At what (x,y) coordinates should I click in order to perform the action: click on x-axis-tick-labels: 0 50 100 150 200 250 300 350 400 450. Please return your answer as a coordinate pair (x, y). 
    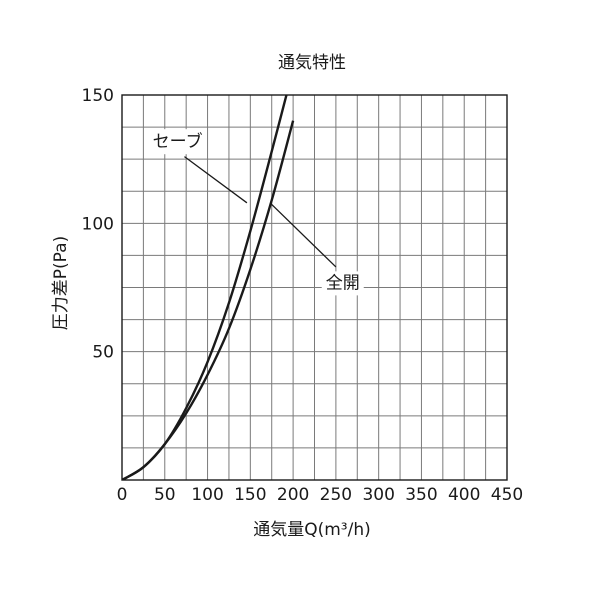
    Looking at the image, I should click on (320, 495).